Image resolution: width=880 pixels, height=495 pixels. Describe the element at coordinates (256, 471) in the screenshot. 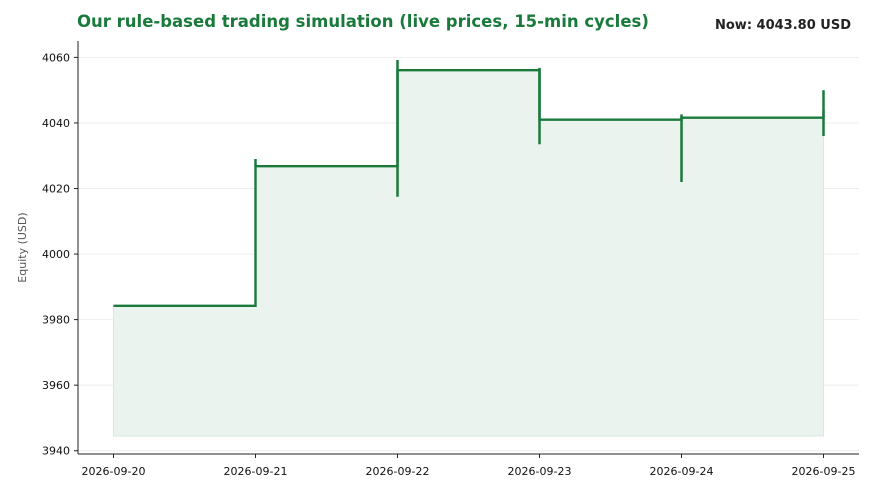

I see `x-tick-label: 2026-09-21` at that location.